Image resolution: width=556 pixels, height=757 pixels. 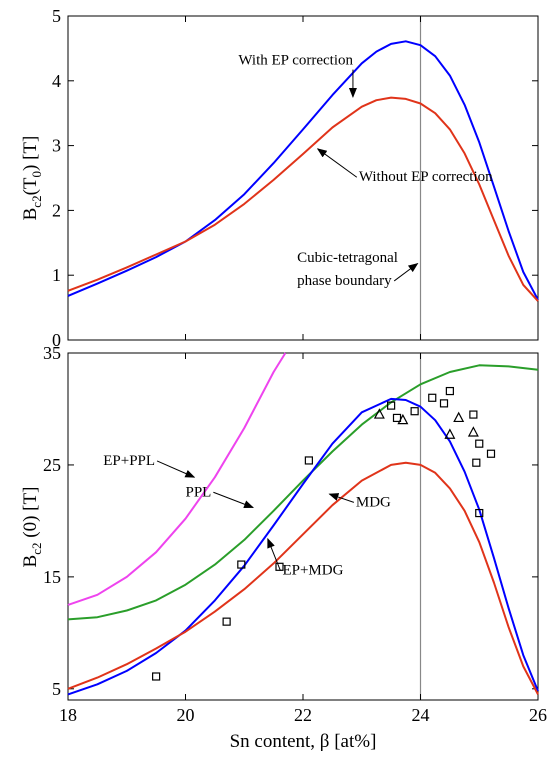 What do you see at coordinates (295, 61) in the screenshot?
I see `annotation-label: With EP correction` at bounding box center [295, 61].